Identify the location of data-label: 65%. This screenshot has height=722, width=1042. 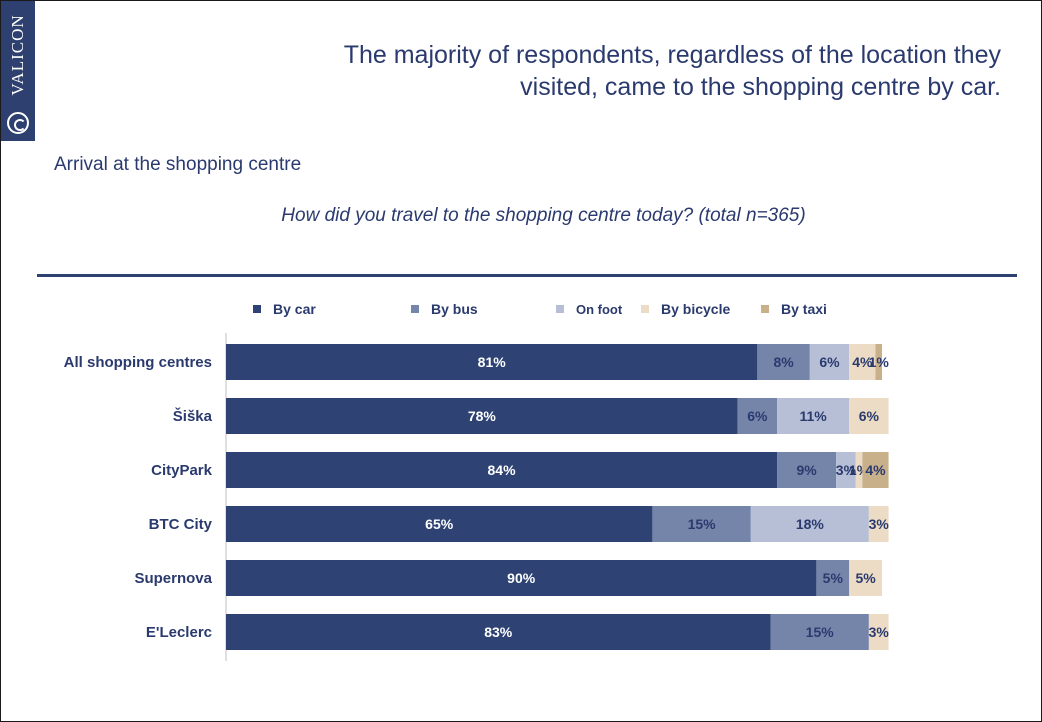
(439, 524).